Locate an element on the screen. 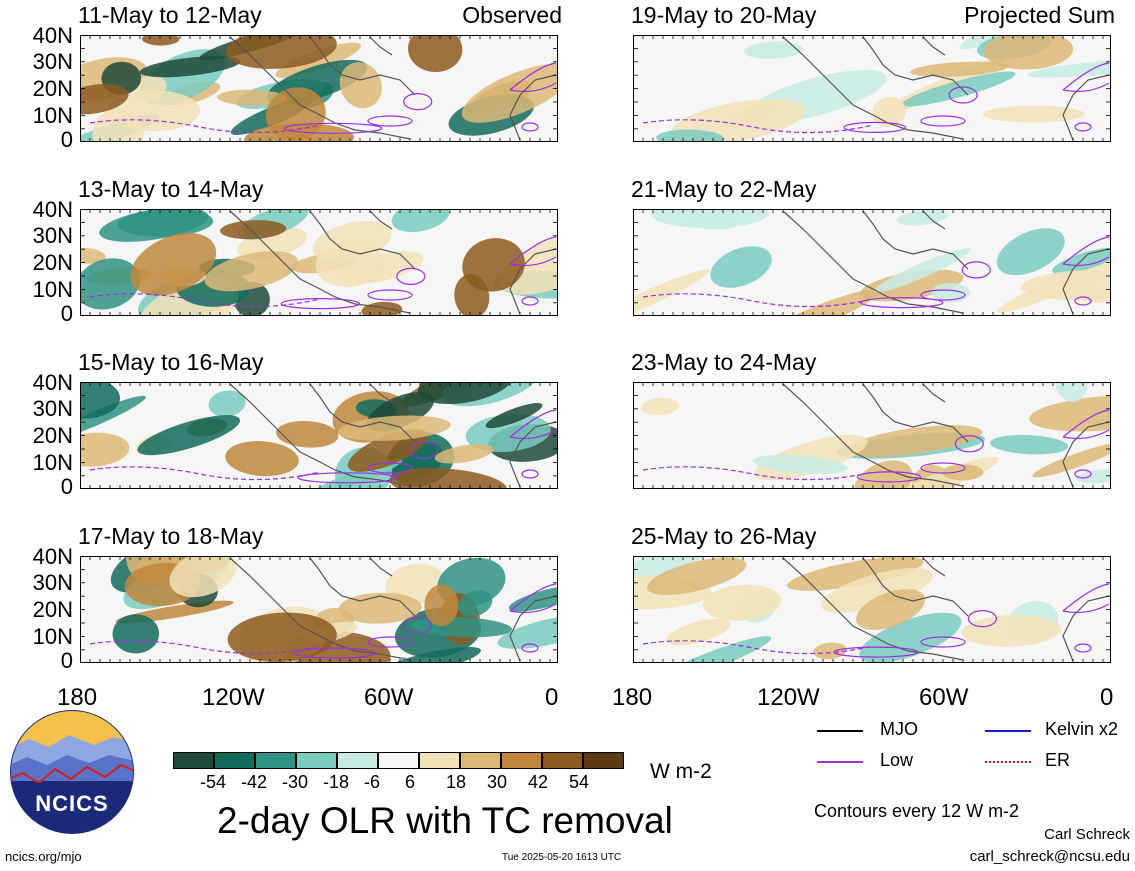  panel-date-range: 11-May to 12-May is located at coordinates (170, 15).